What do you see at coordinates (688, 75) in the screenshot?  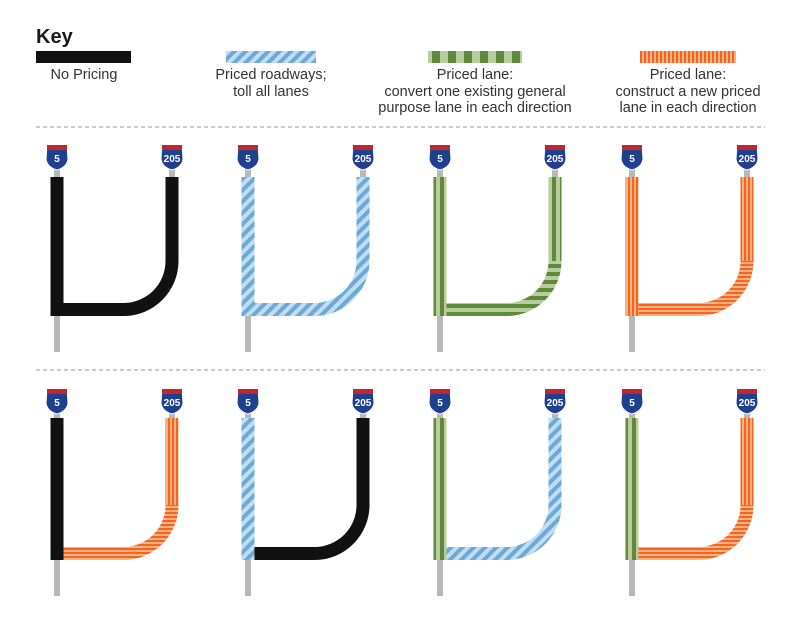 I see `key-label-new-line-1: Priced lane:` at bounding box center [688, 75].